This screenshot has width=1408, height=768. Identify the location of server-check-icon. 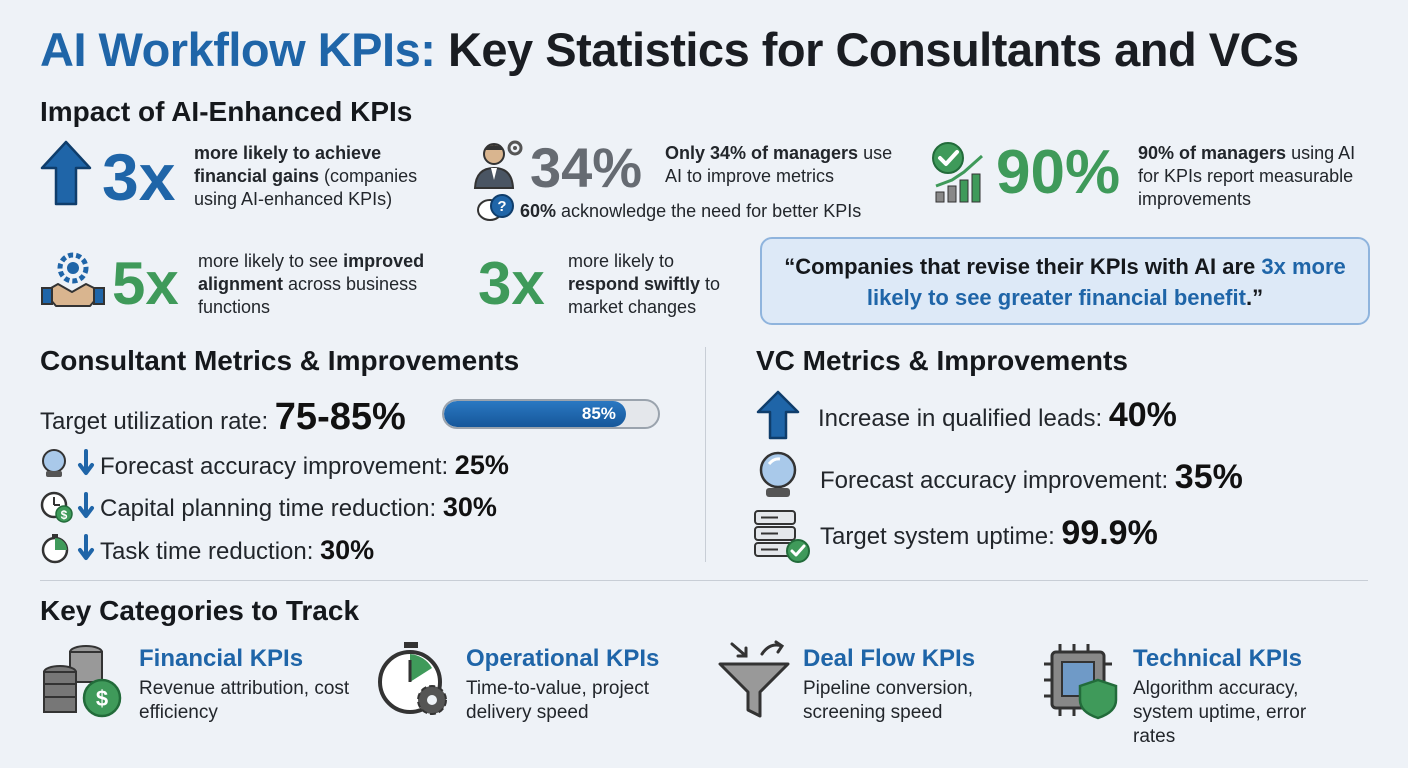
(782, 536).